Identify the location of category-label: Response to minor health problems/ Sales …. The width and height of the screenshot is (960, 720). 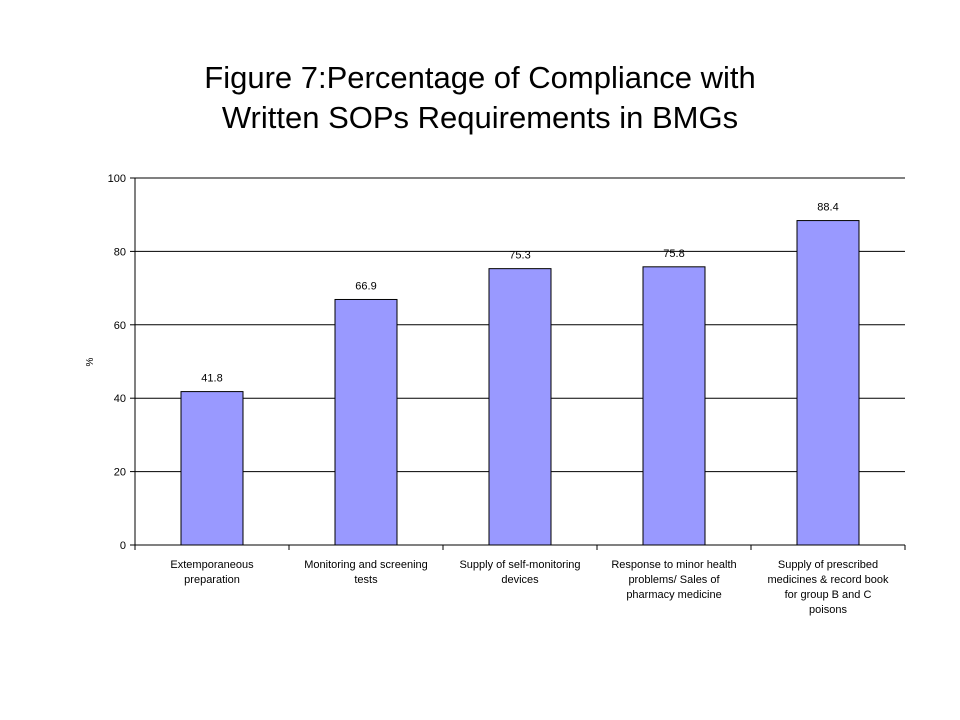
(673, 580).